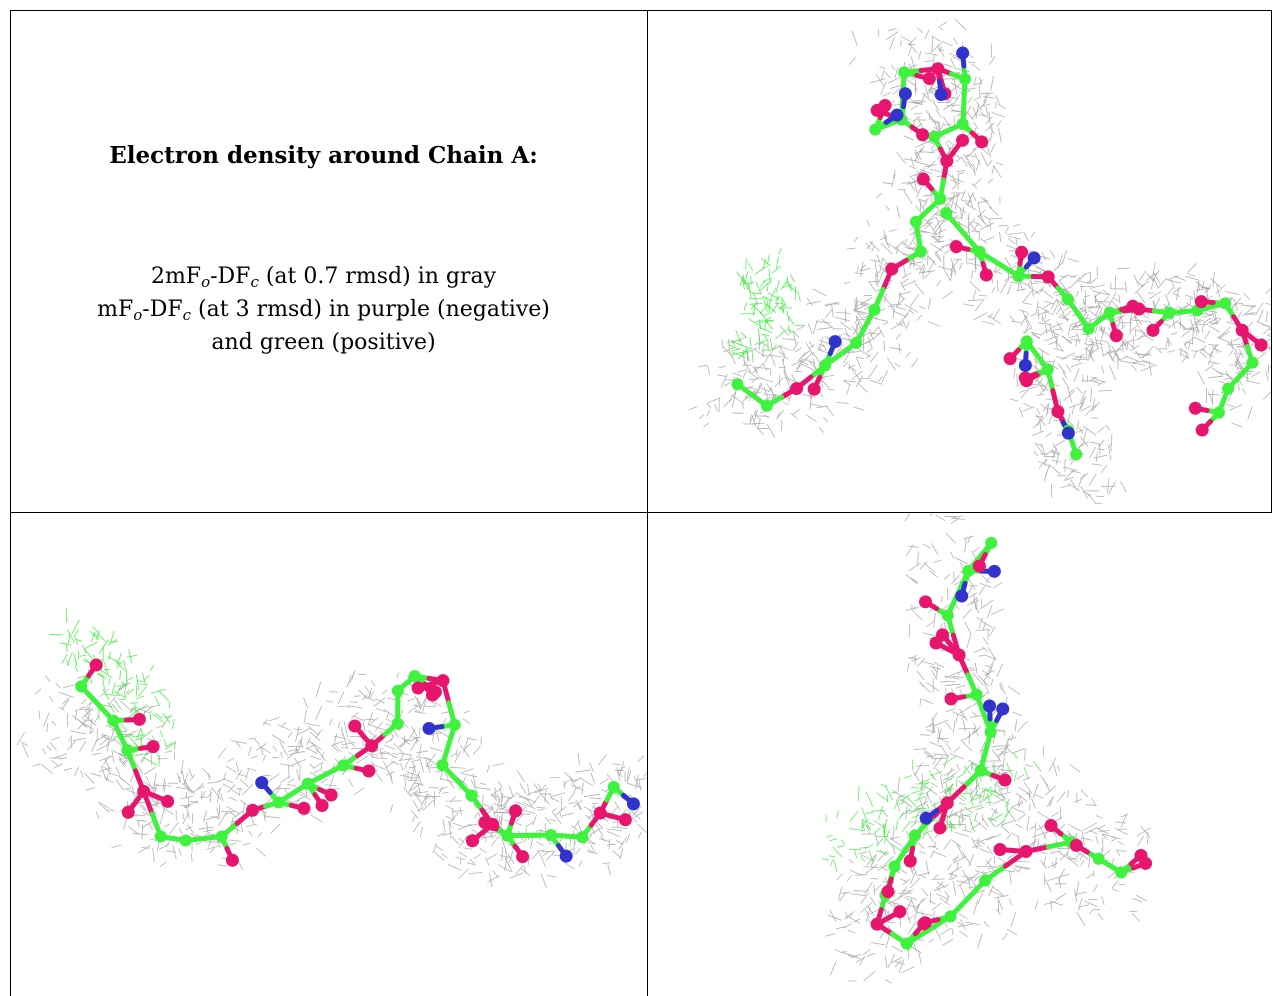 The image size is (1273, 996). I want to click on legend-line-2fofc: 2mFo-DFc (at 0.7 rmsd) in gray, so click(323, 277).